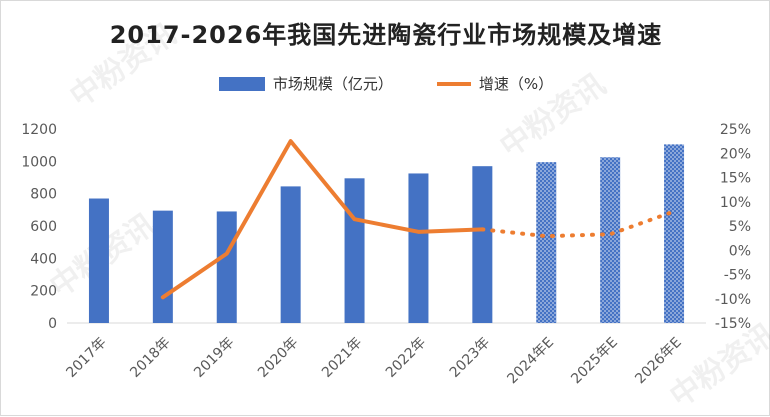  Describe the element at coordinates (214, 358) in the screenshot. I see `x-axis-tick-label: 2019年` at that location.